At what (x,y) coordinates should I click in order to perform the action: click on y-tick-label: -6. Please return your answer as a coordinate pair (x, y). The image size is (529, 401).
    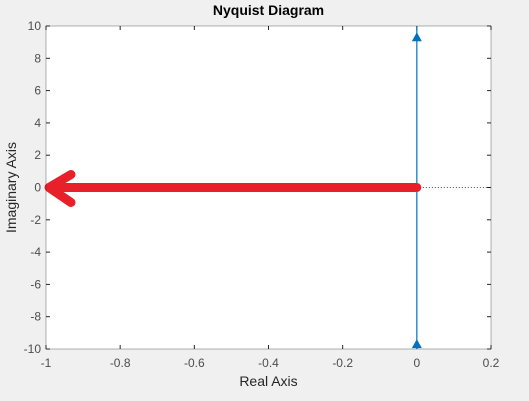
    Looking at the image, I should click on (35, 284).